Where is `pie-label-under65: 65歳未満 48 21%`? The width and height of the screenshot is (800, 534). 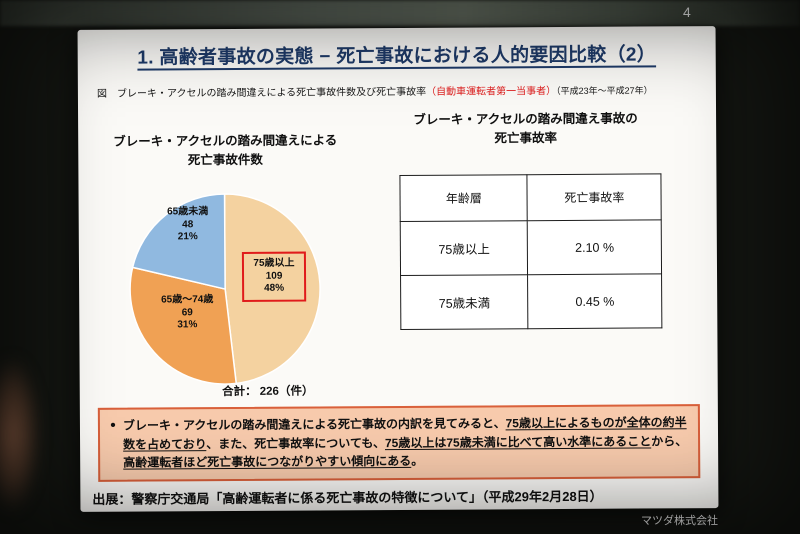 pie-label-under65: 65歳未満 48 21% is located at coordinates (188, 225).